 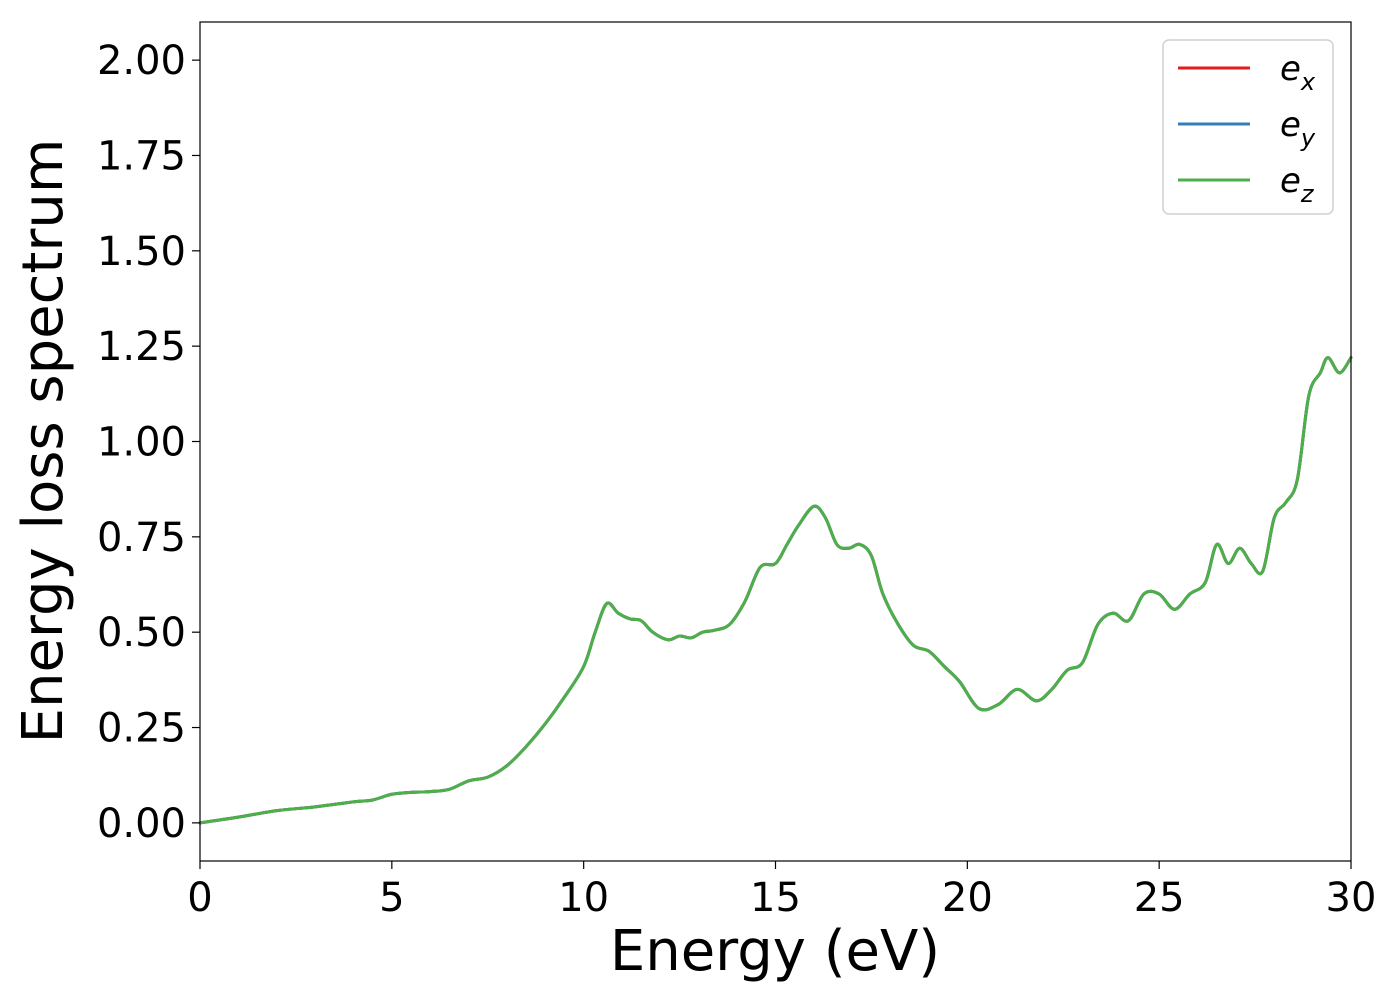 I want to click on x-axis-title: Energy (eV), so click(x=775, y=951).